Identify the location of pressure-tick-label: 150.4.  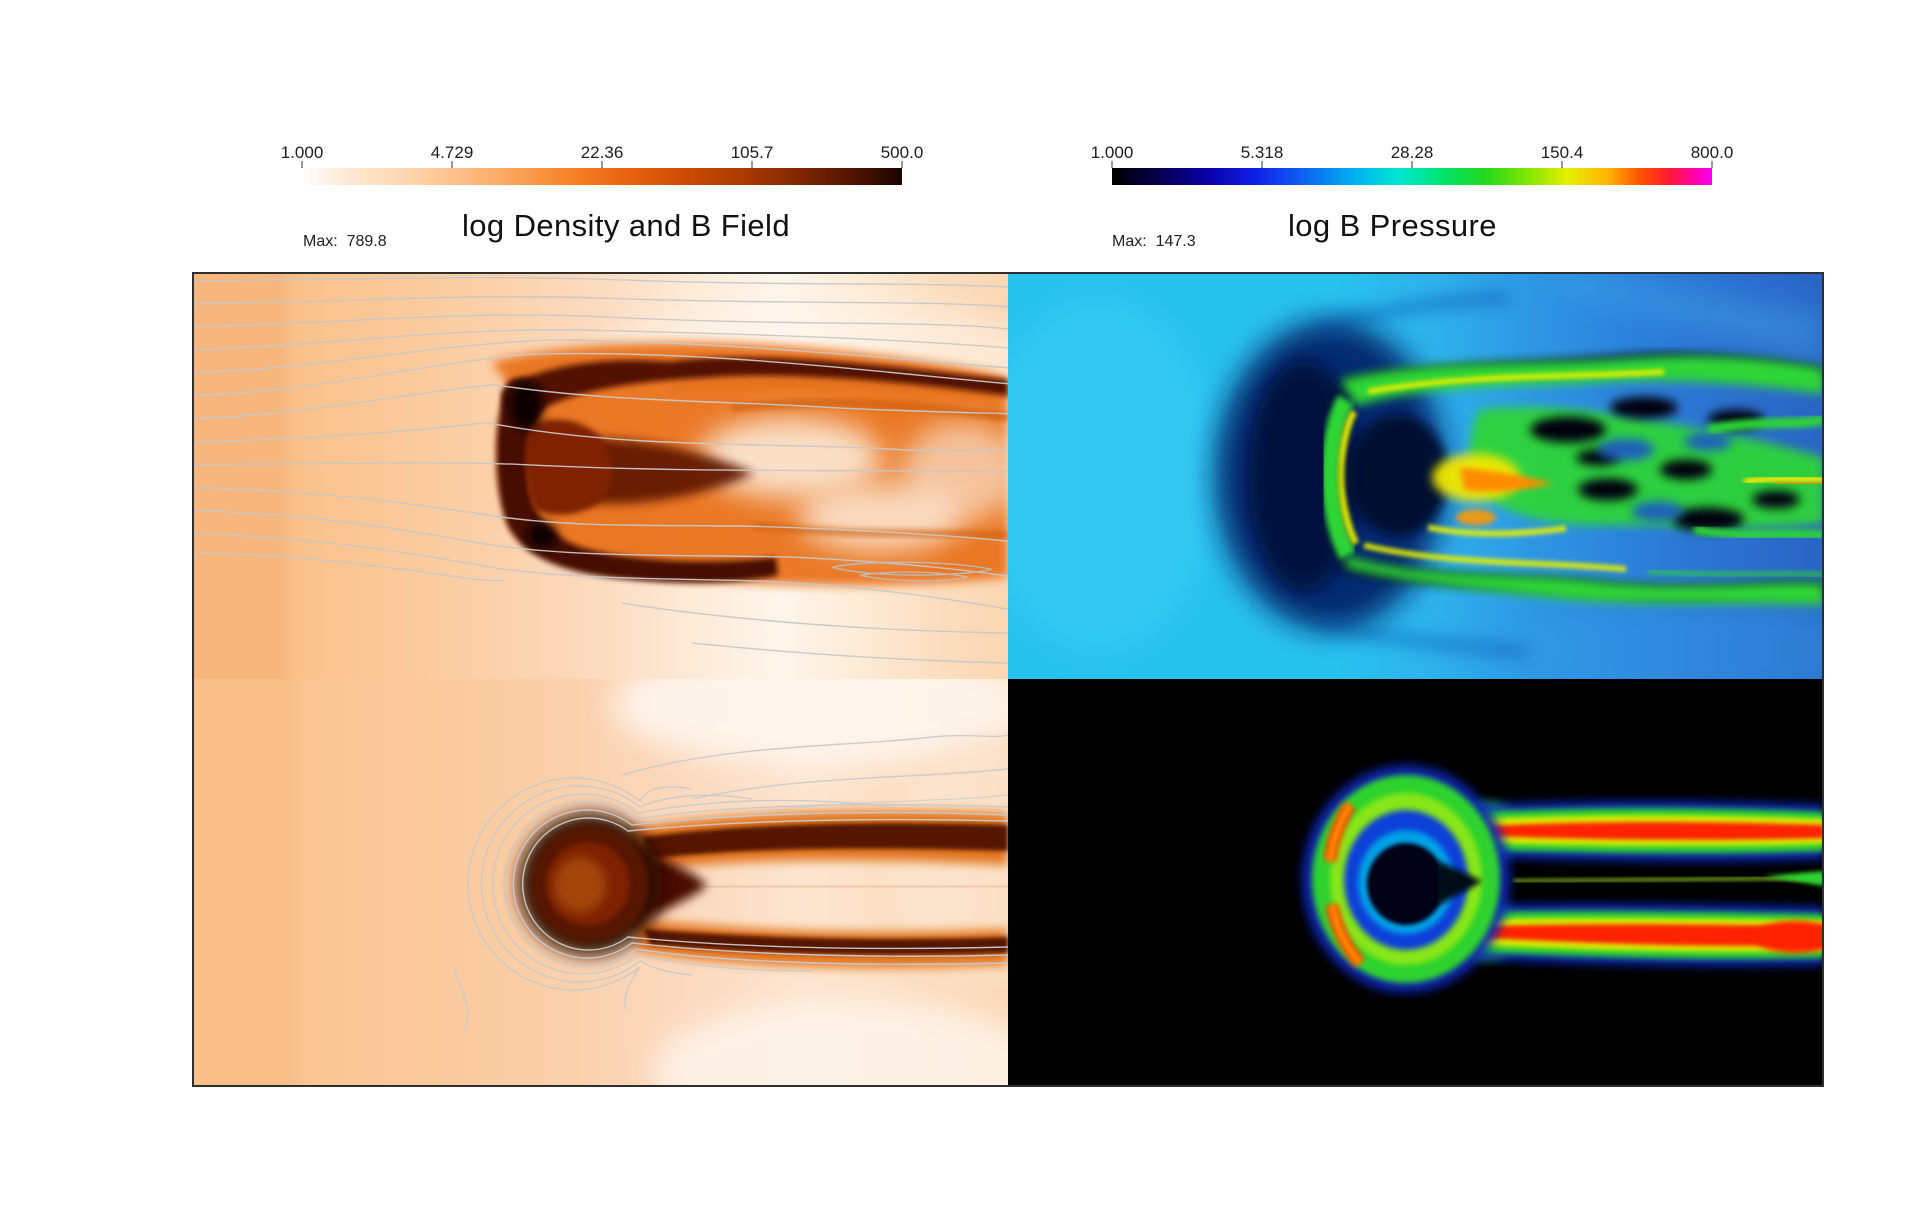
(1562, 152).